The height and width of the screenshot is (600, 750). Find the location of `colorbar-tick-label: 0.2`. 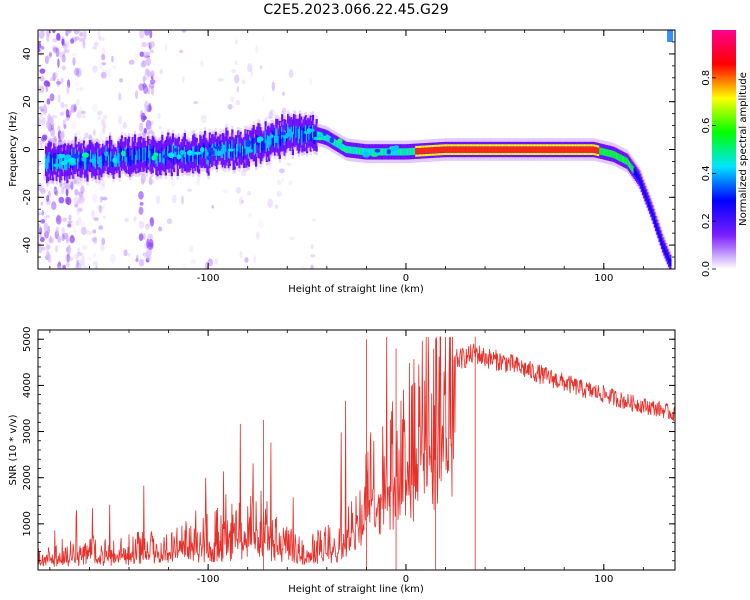

colorbar-tick-label: 0.2 is located at coordinates (706, 221).